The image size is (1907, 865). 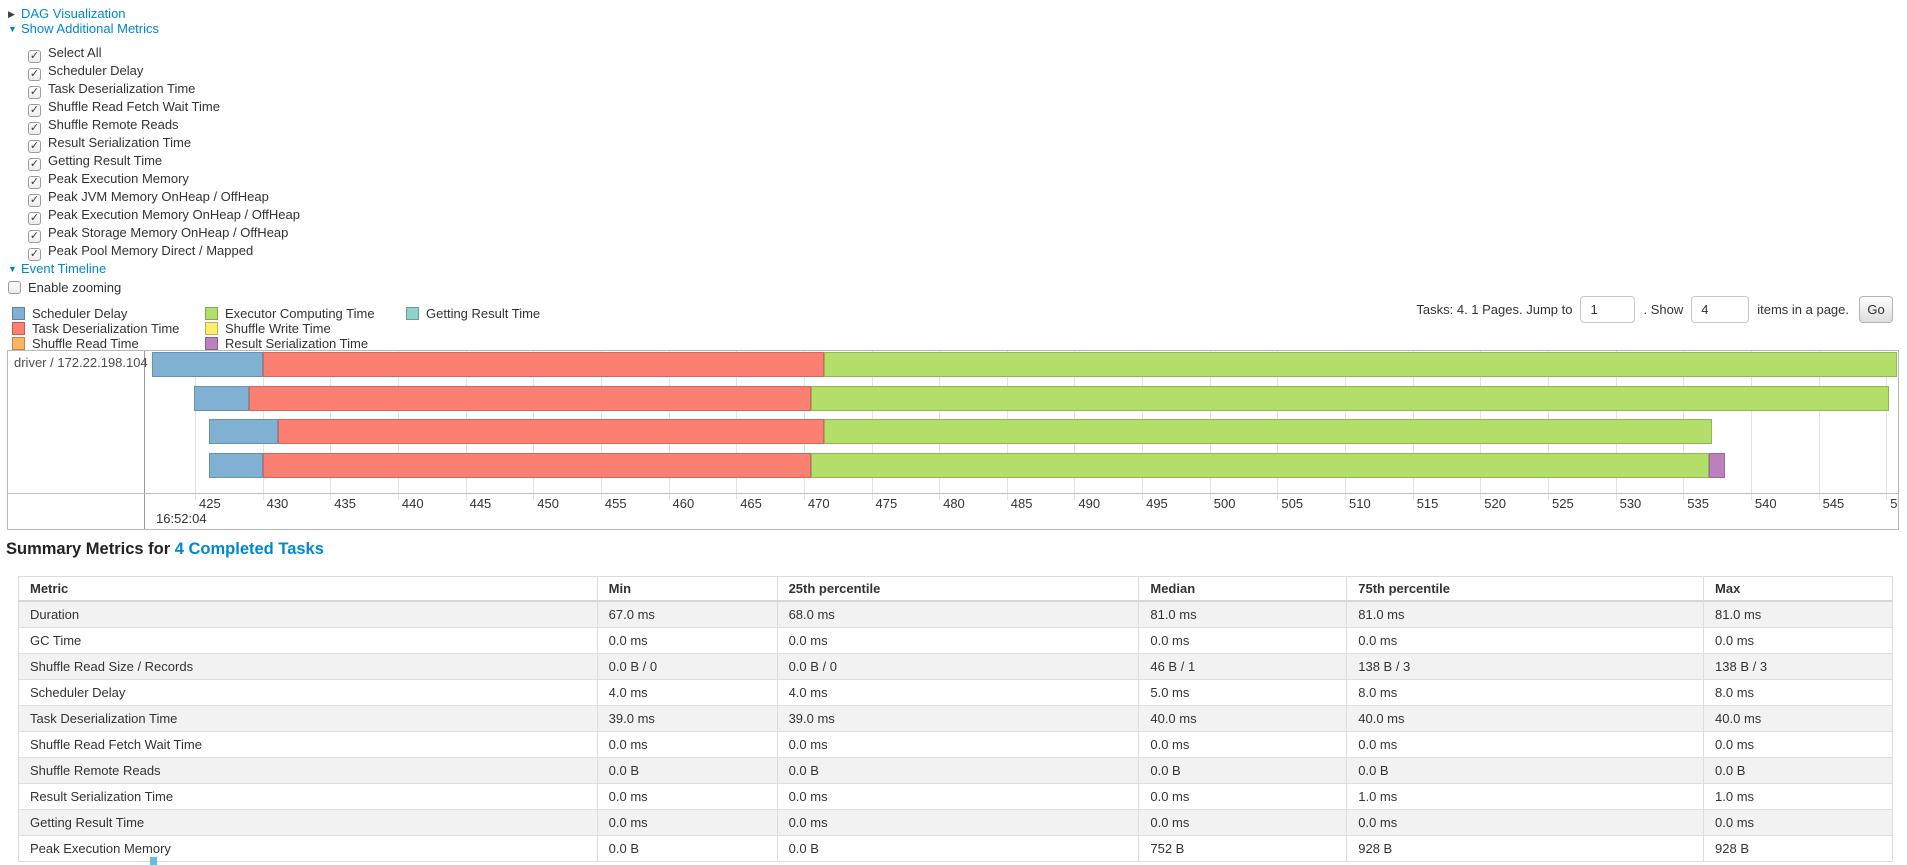 I want to click on dag-visualization-row: ▶ DAG Visualization, so click(x=308, y=13).